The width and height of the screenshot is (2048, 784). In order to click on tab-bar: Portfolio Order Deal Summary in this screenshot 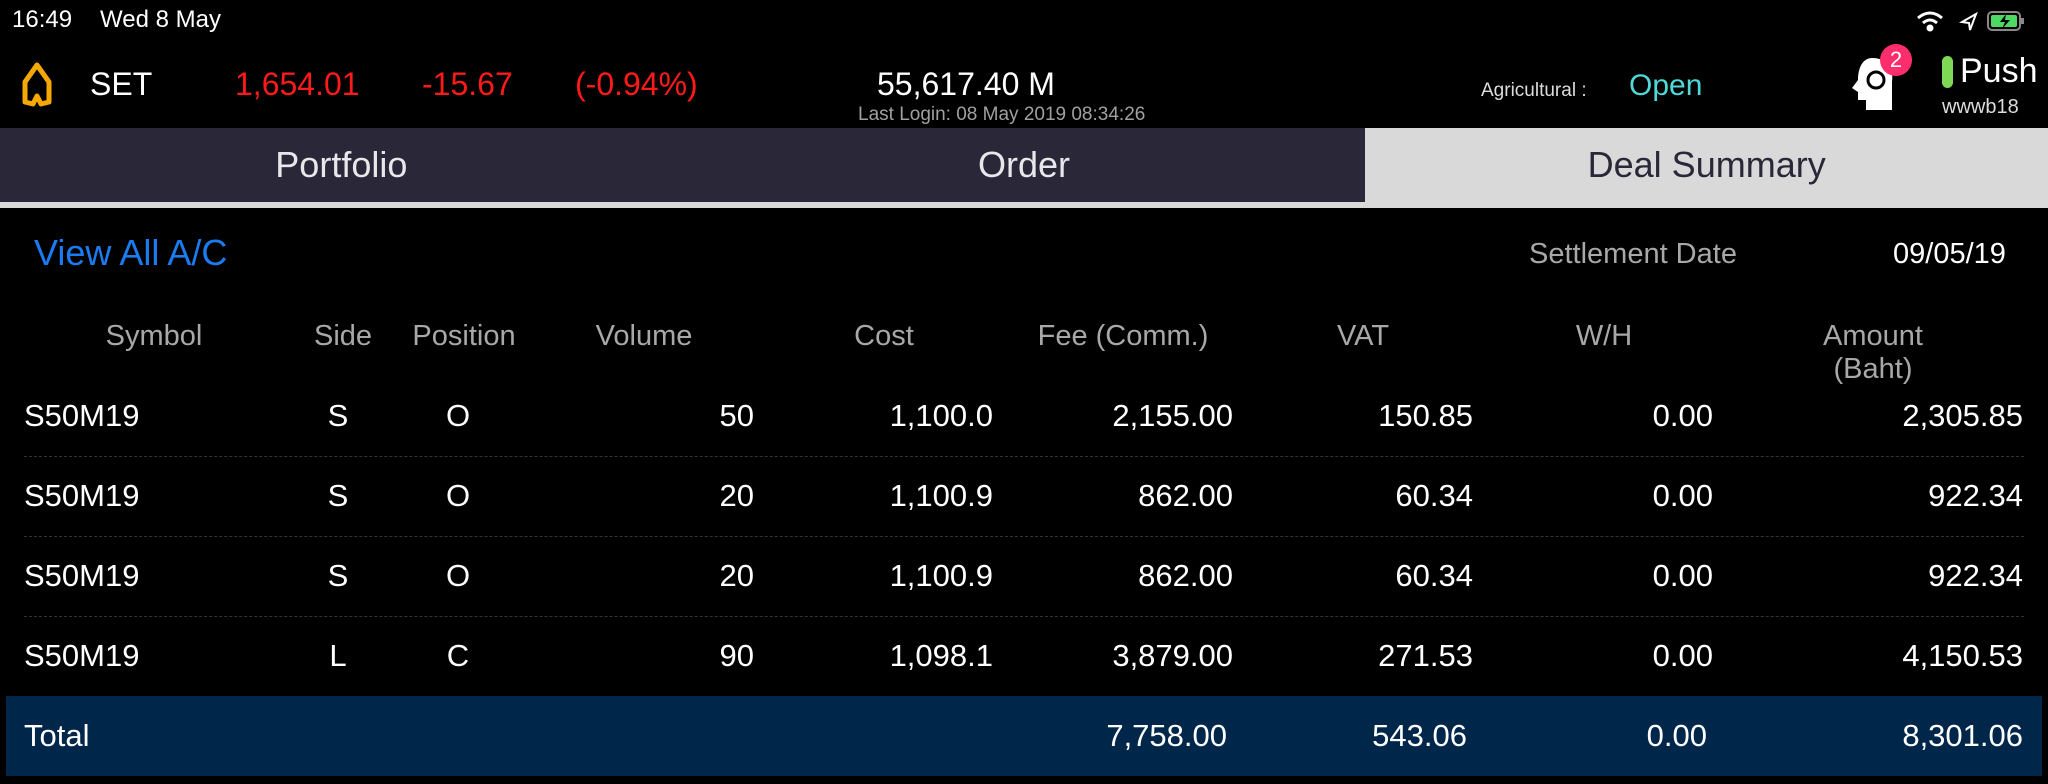, I will do `click(1024, 165)`.